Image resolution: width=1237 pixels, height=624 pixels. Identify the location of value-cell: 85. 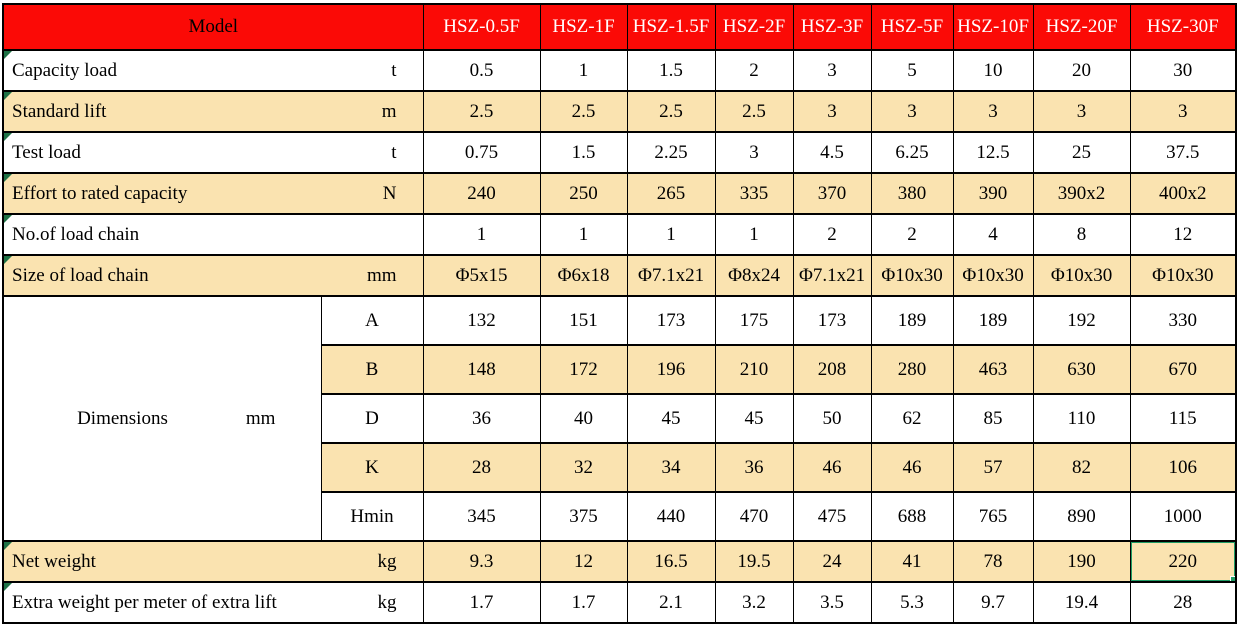
(993, 418).